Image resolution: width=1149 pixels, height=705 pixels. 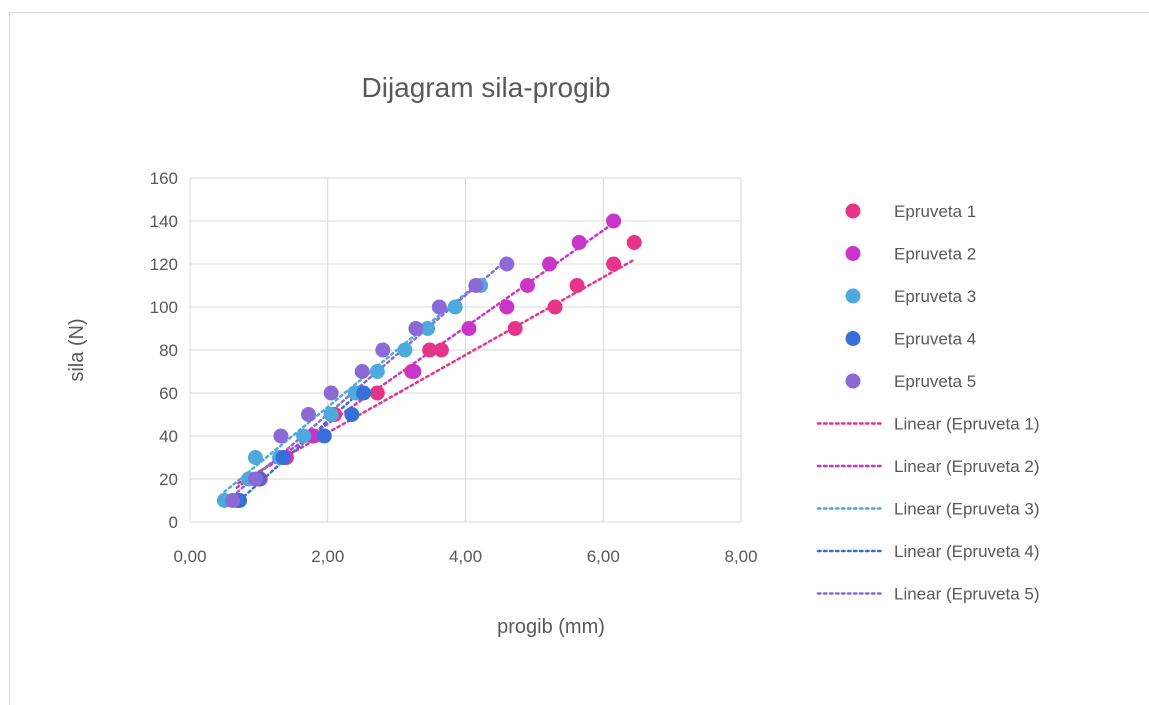 What do you see at coordinates (327, 556) in the screenshot?
I see `x-tick-label: 2,00` at bounding box center [327, 556].